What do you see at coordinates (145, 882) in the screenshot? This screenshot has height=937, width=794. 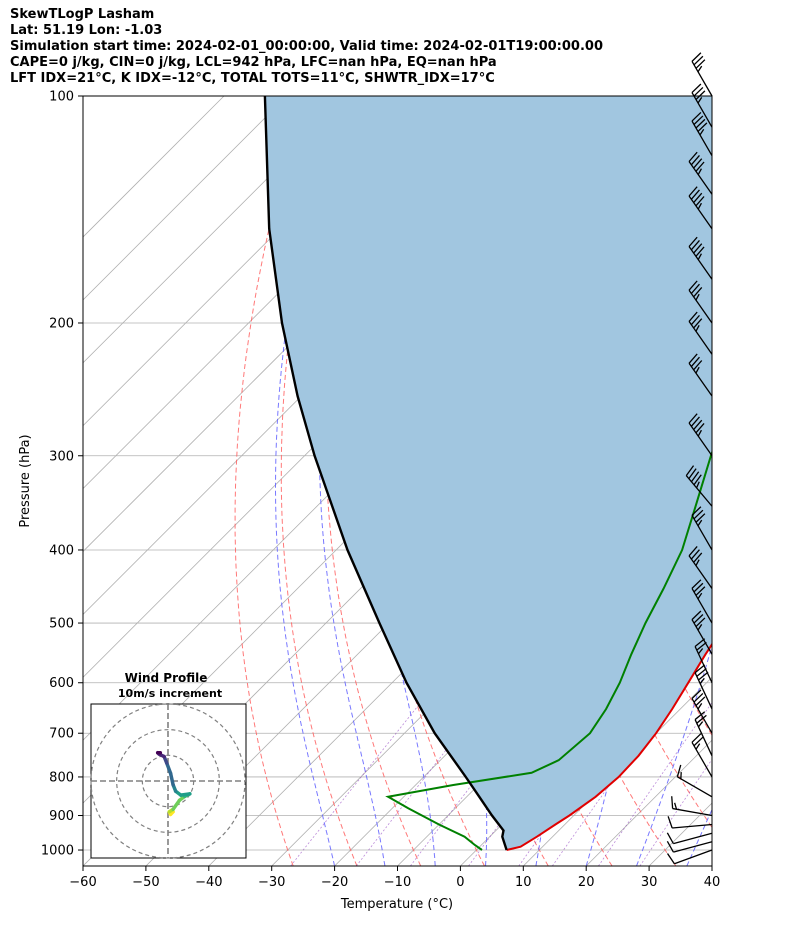 I see `x-tick-label: −50` at bounding box center [145, 882].